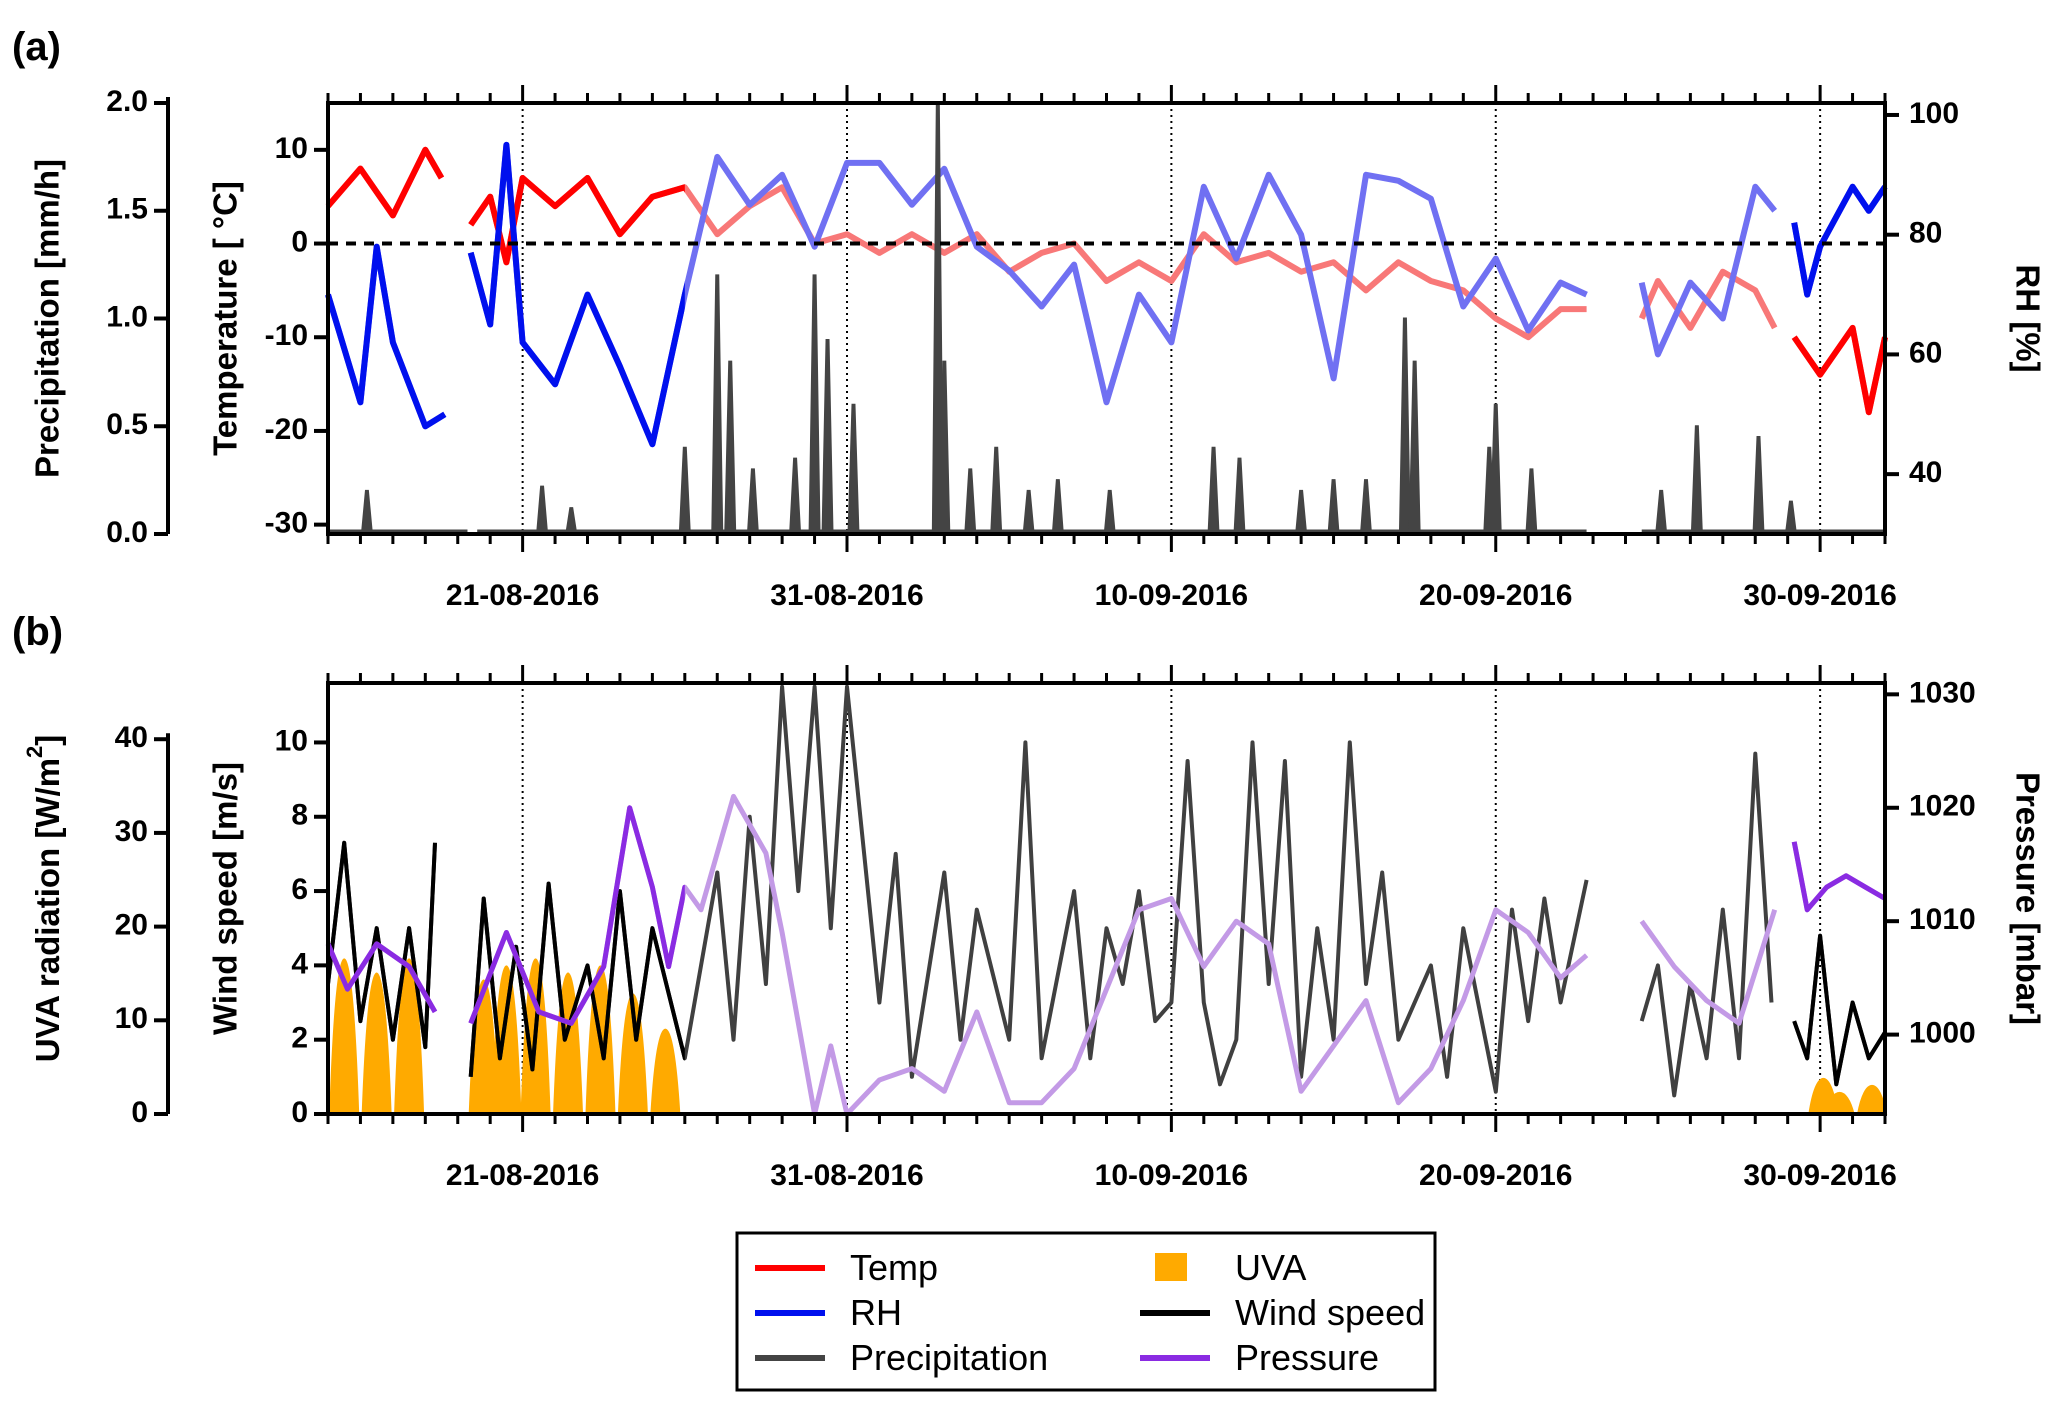 Image resolution: width=2067 pixels, height=1407 pixels. Describe the element at coordinates (949, 1357) in the screenshot. I see `legend-label: Precipitation` at that location.